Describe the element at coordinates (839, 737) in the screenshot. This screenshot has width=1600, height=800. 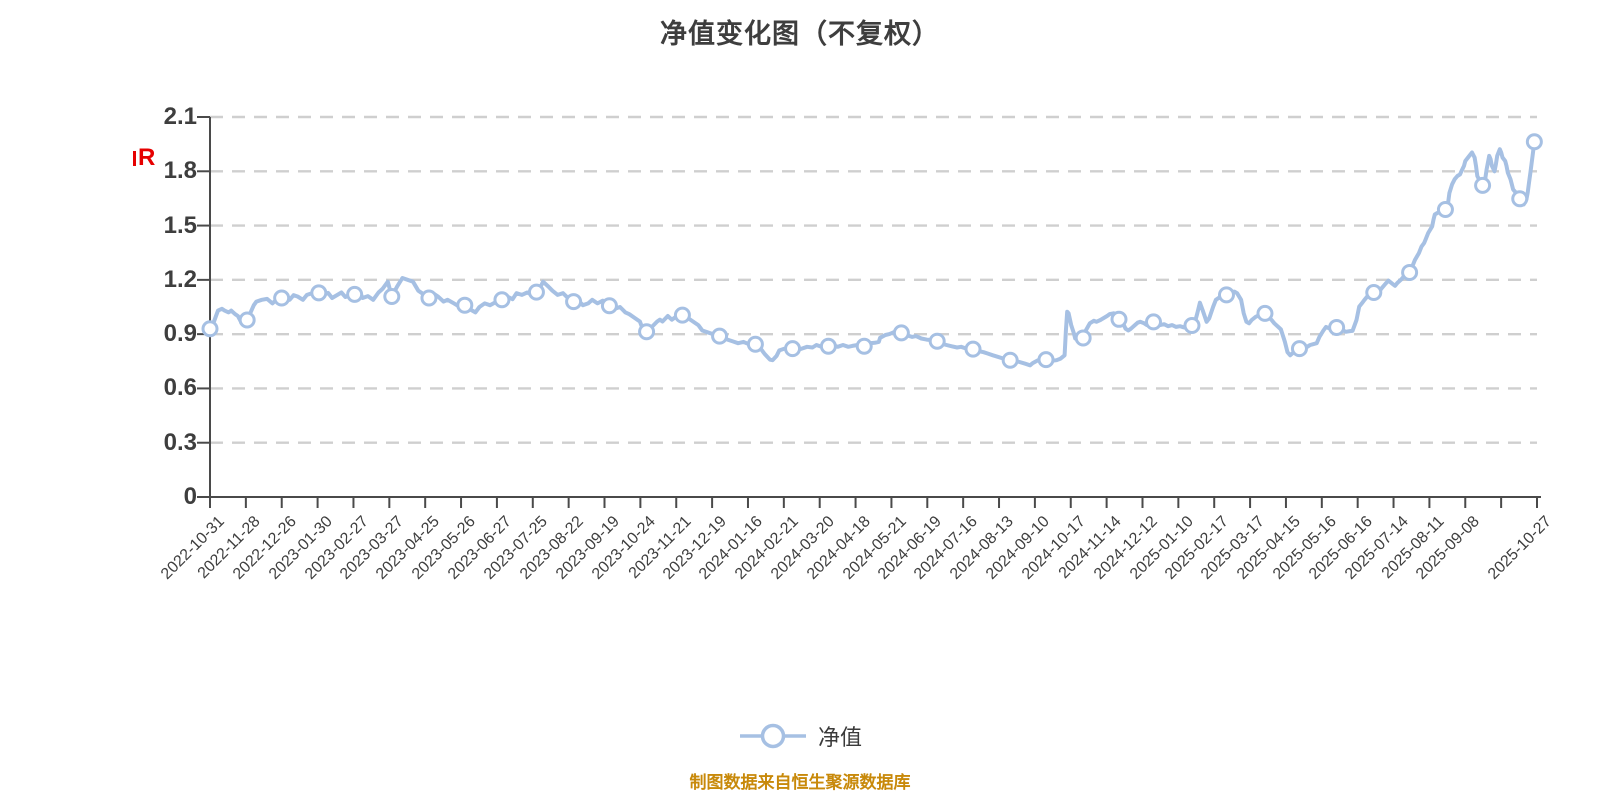
I see `legend-label: 净值` at that location.